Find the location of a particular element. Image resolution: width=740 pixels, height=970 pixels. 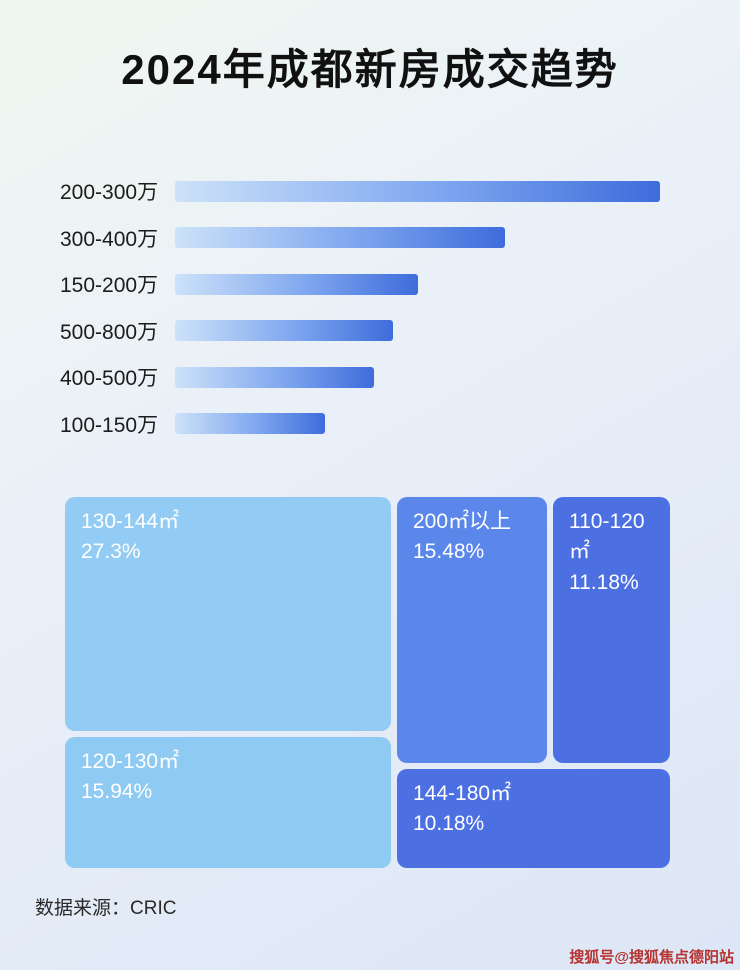

bar-category-label: 300-400万 is located at coordinates (109, 239).